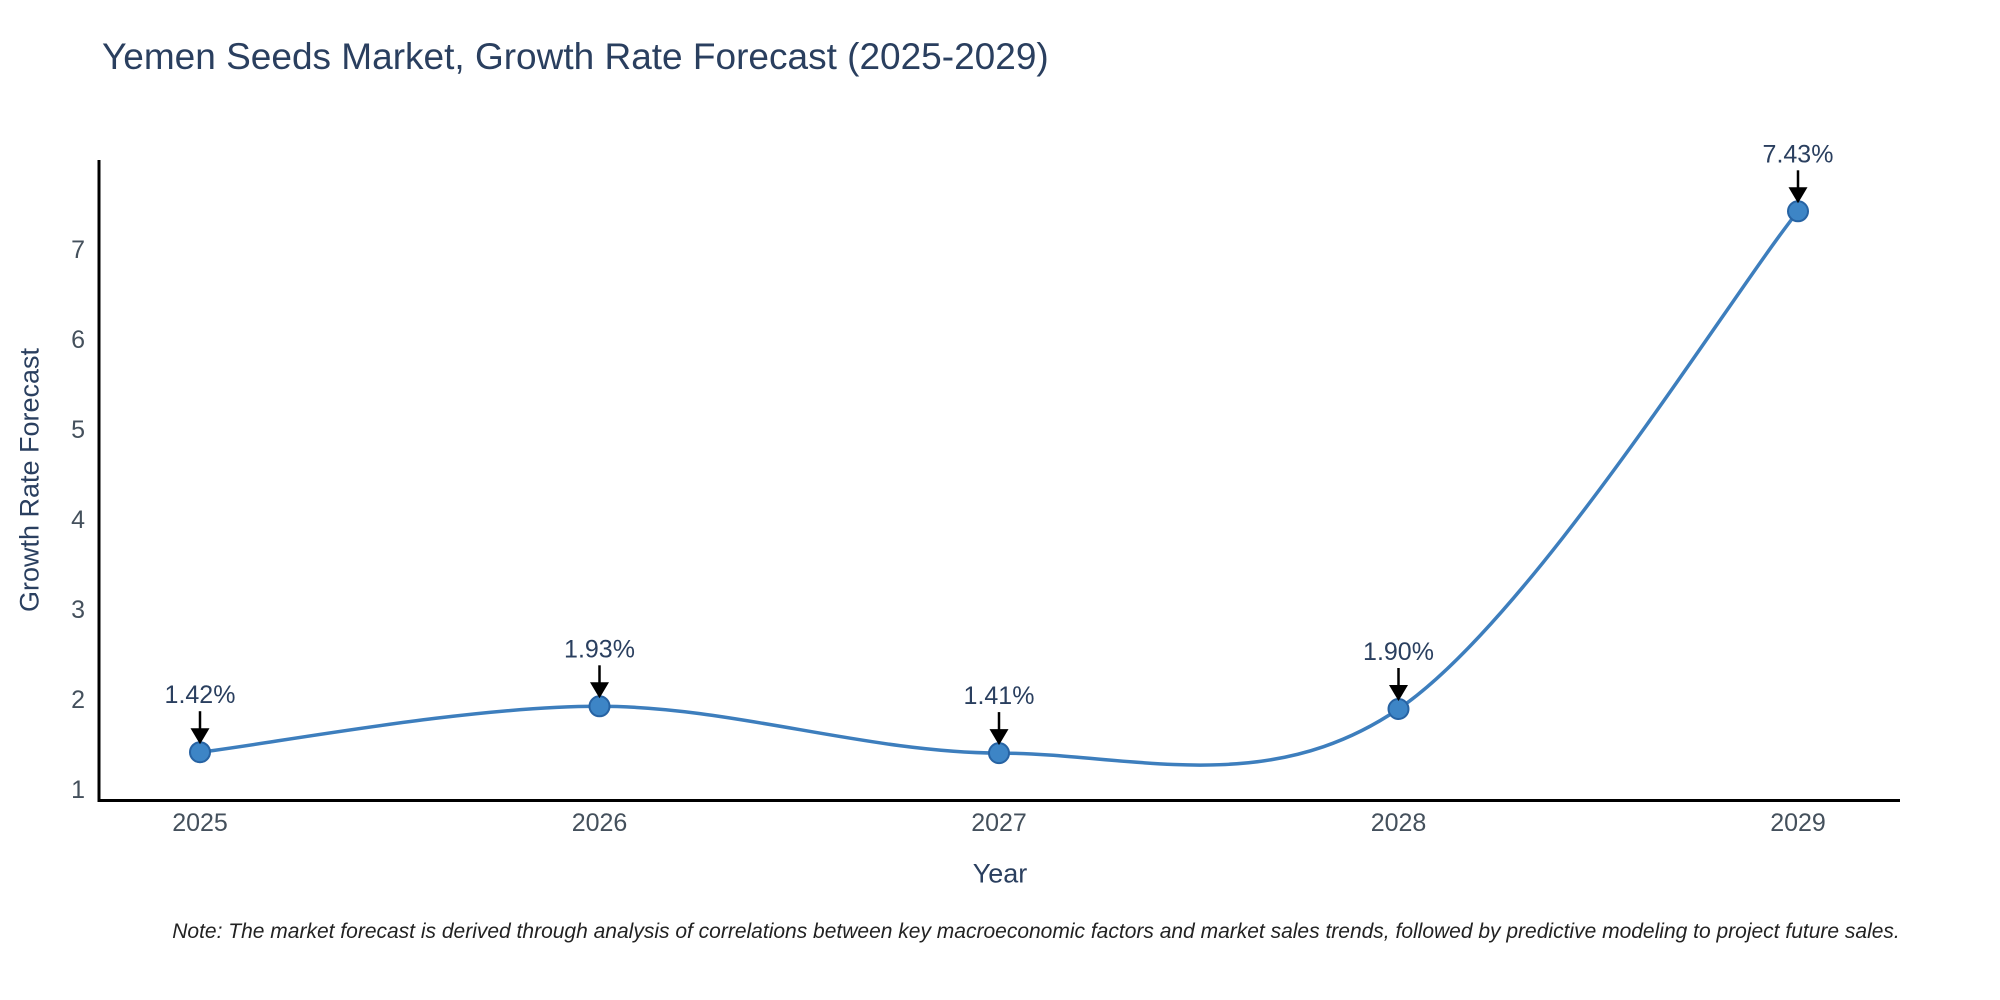 Image resolution: width=2000 pixels, height=1000 pixels. Describe the element at coordinates (78, 610) in the screenshot. I see `y-tick-label: 3` at that location.